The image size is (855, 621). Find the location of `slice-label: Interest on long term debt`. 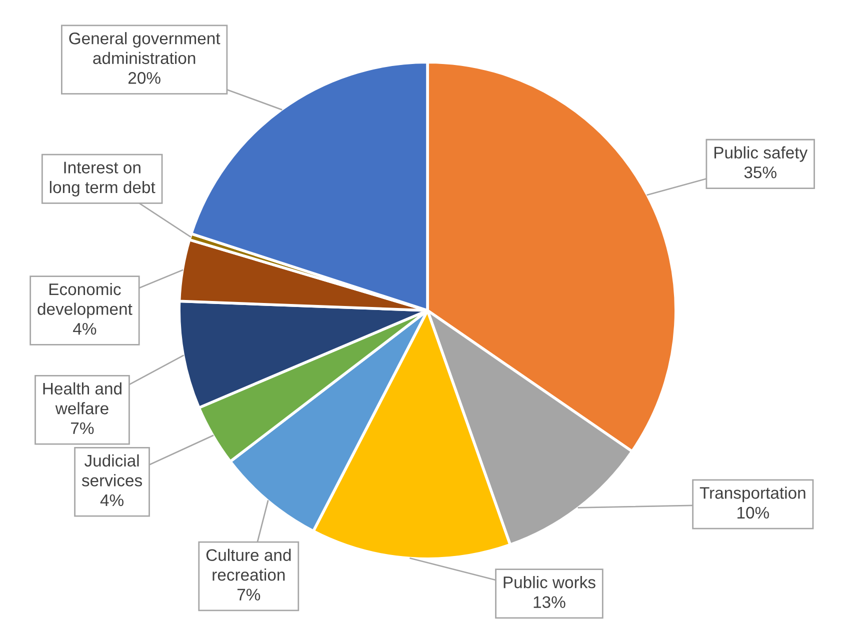

slice-label: Interest on long term debt is located at coordinates (103, 179).